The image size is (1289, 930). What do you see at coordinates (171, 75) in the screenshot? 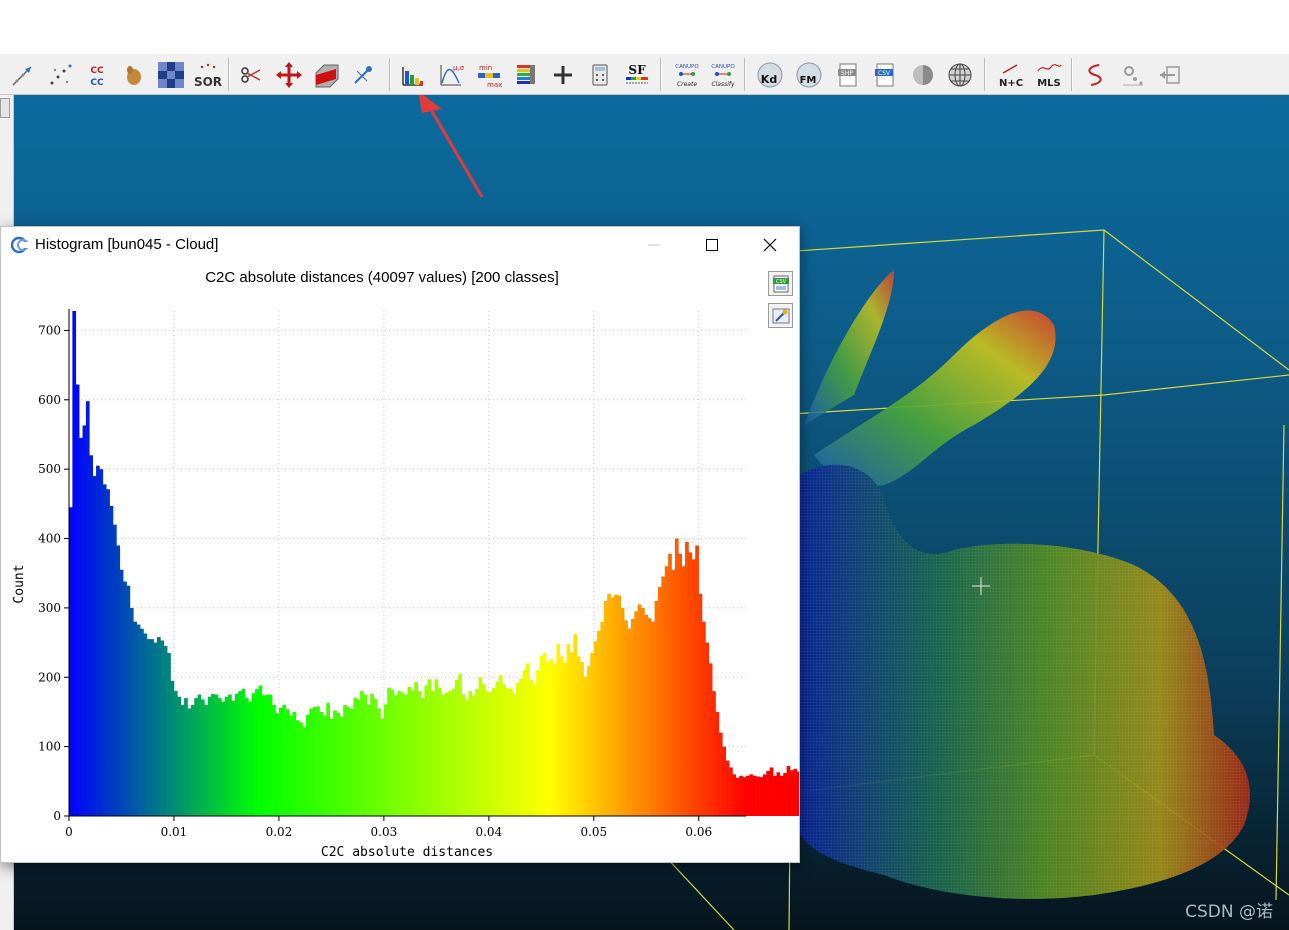
I see `rasterize-button` at bounding box center [171, 75].